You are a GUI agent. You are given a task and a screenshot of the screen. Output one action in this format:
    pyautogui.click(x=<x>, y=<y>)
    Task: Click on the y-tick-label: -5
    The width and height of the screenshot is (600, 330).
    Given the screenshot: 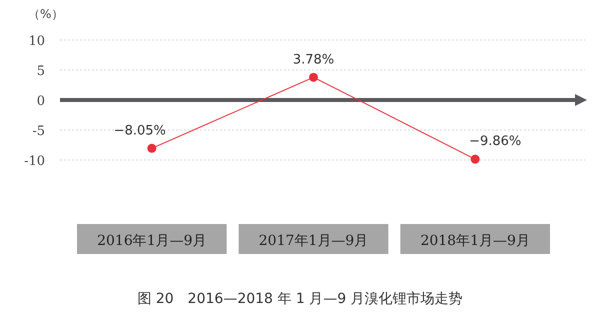 What is the action you would take?
    pyautogui.click(x=38, y=131)
    